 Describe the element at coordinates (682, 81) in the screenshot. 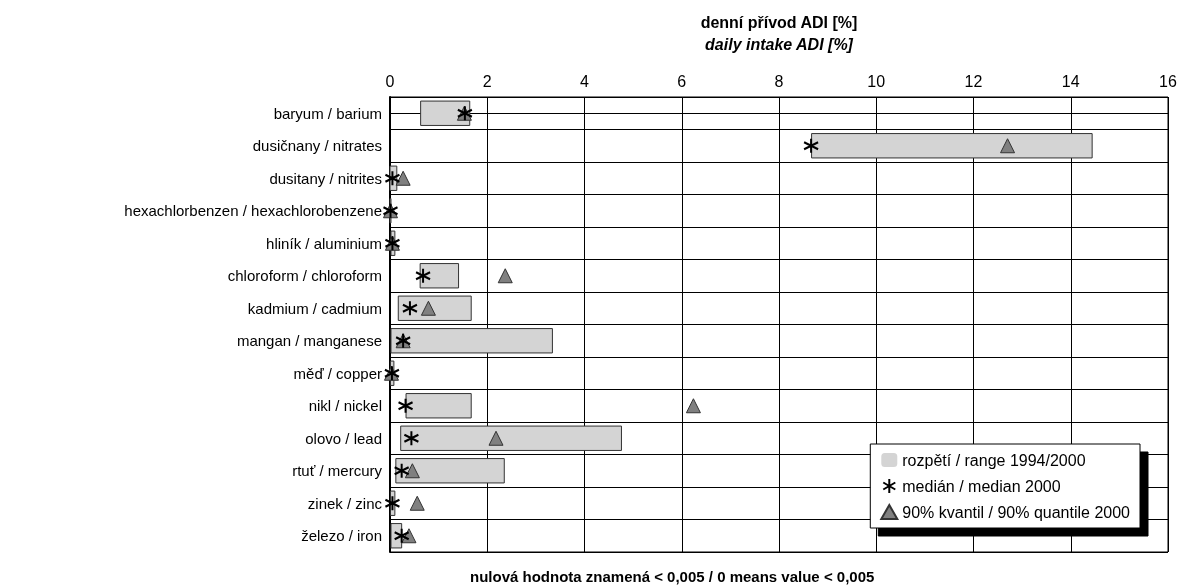

I see `x-tick-label: 6` at that location.